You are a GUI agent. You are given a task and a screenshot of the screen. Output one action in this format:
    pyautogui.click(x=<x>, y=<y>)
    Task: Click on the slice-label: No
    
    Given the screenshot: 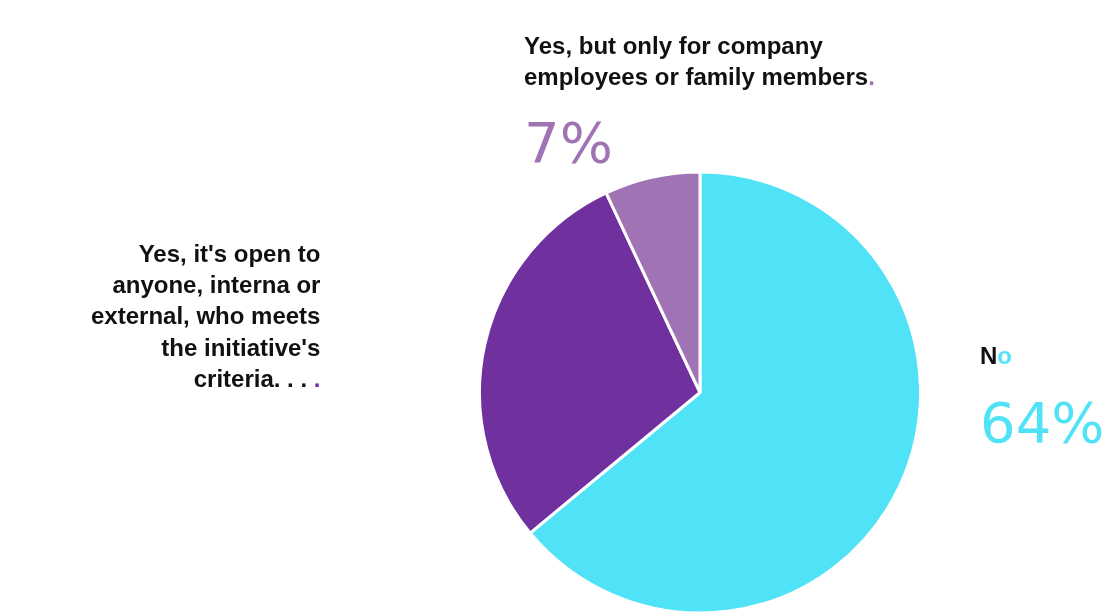 What is the action you would take?
    pyautogui.click(x=996, y=355)
    